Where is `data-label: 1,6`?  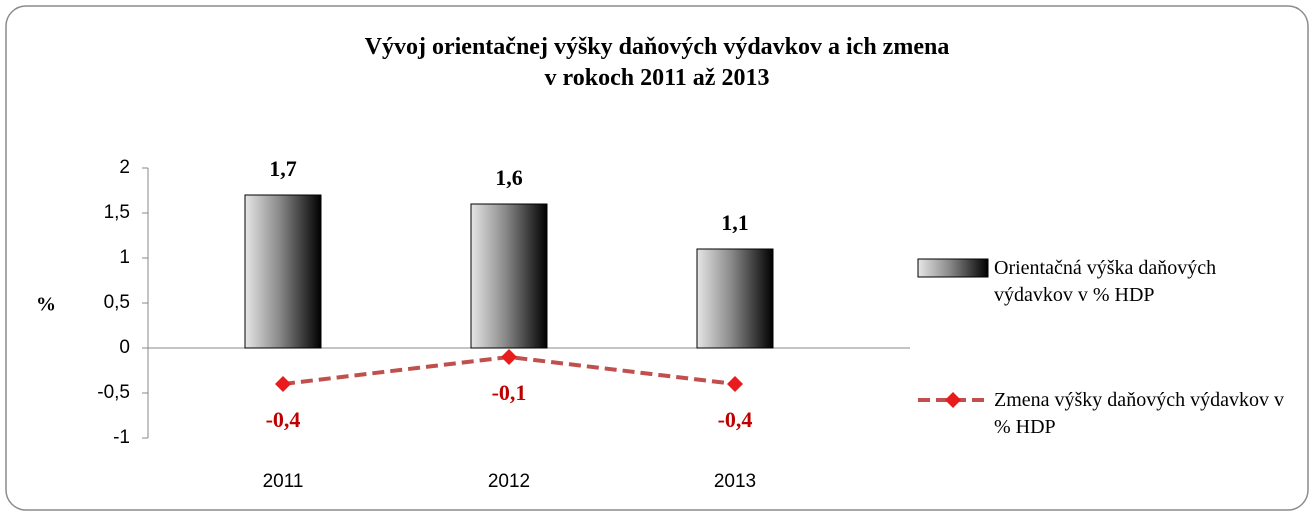 data-label: 1,6 is located at coordinates (509, 177).